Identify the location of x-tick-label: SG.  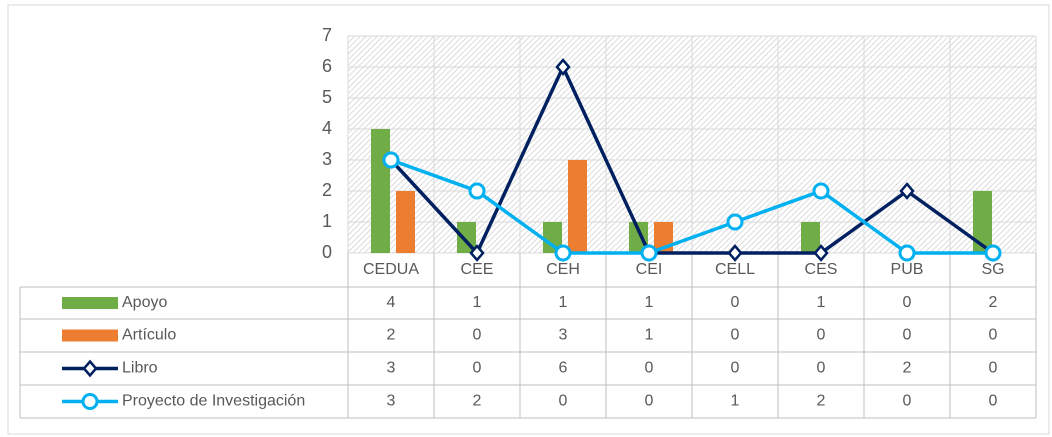
(992, 269).